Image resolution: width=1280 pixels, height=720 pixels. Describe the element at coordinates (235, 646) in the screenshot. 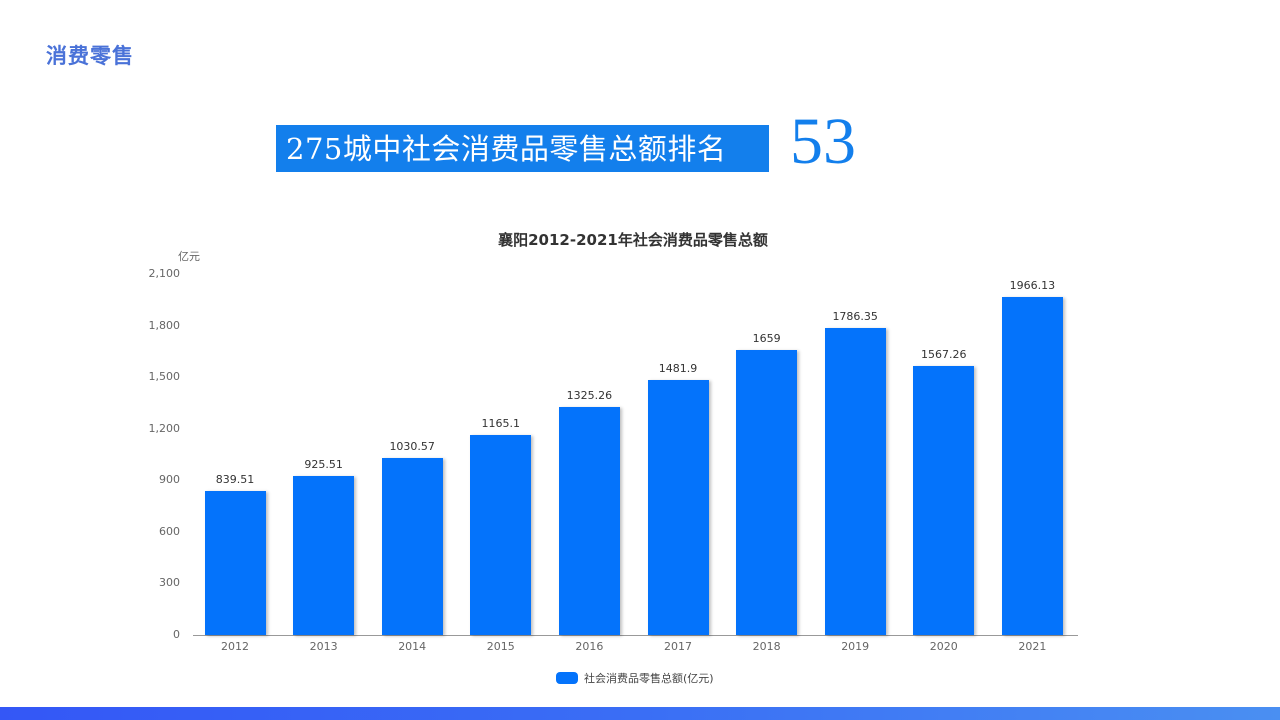

I see `x-tick-label: 2012` at that location.